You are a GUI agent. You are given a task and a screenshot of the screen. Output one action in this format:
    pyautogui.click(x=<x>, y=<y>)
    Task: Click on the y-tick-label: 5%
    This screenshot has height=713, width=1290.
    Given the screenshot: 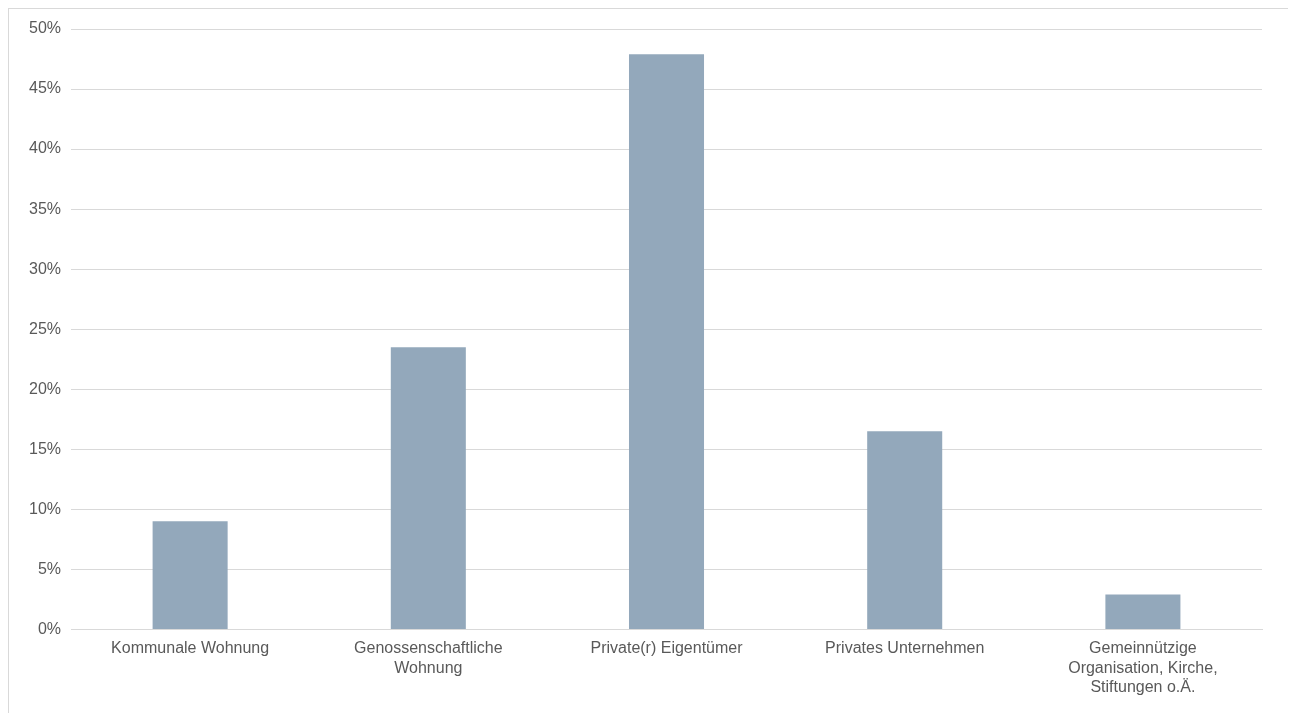 What is the action you would take?
    pyautogui.click(x=49, y=568)
    